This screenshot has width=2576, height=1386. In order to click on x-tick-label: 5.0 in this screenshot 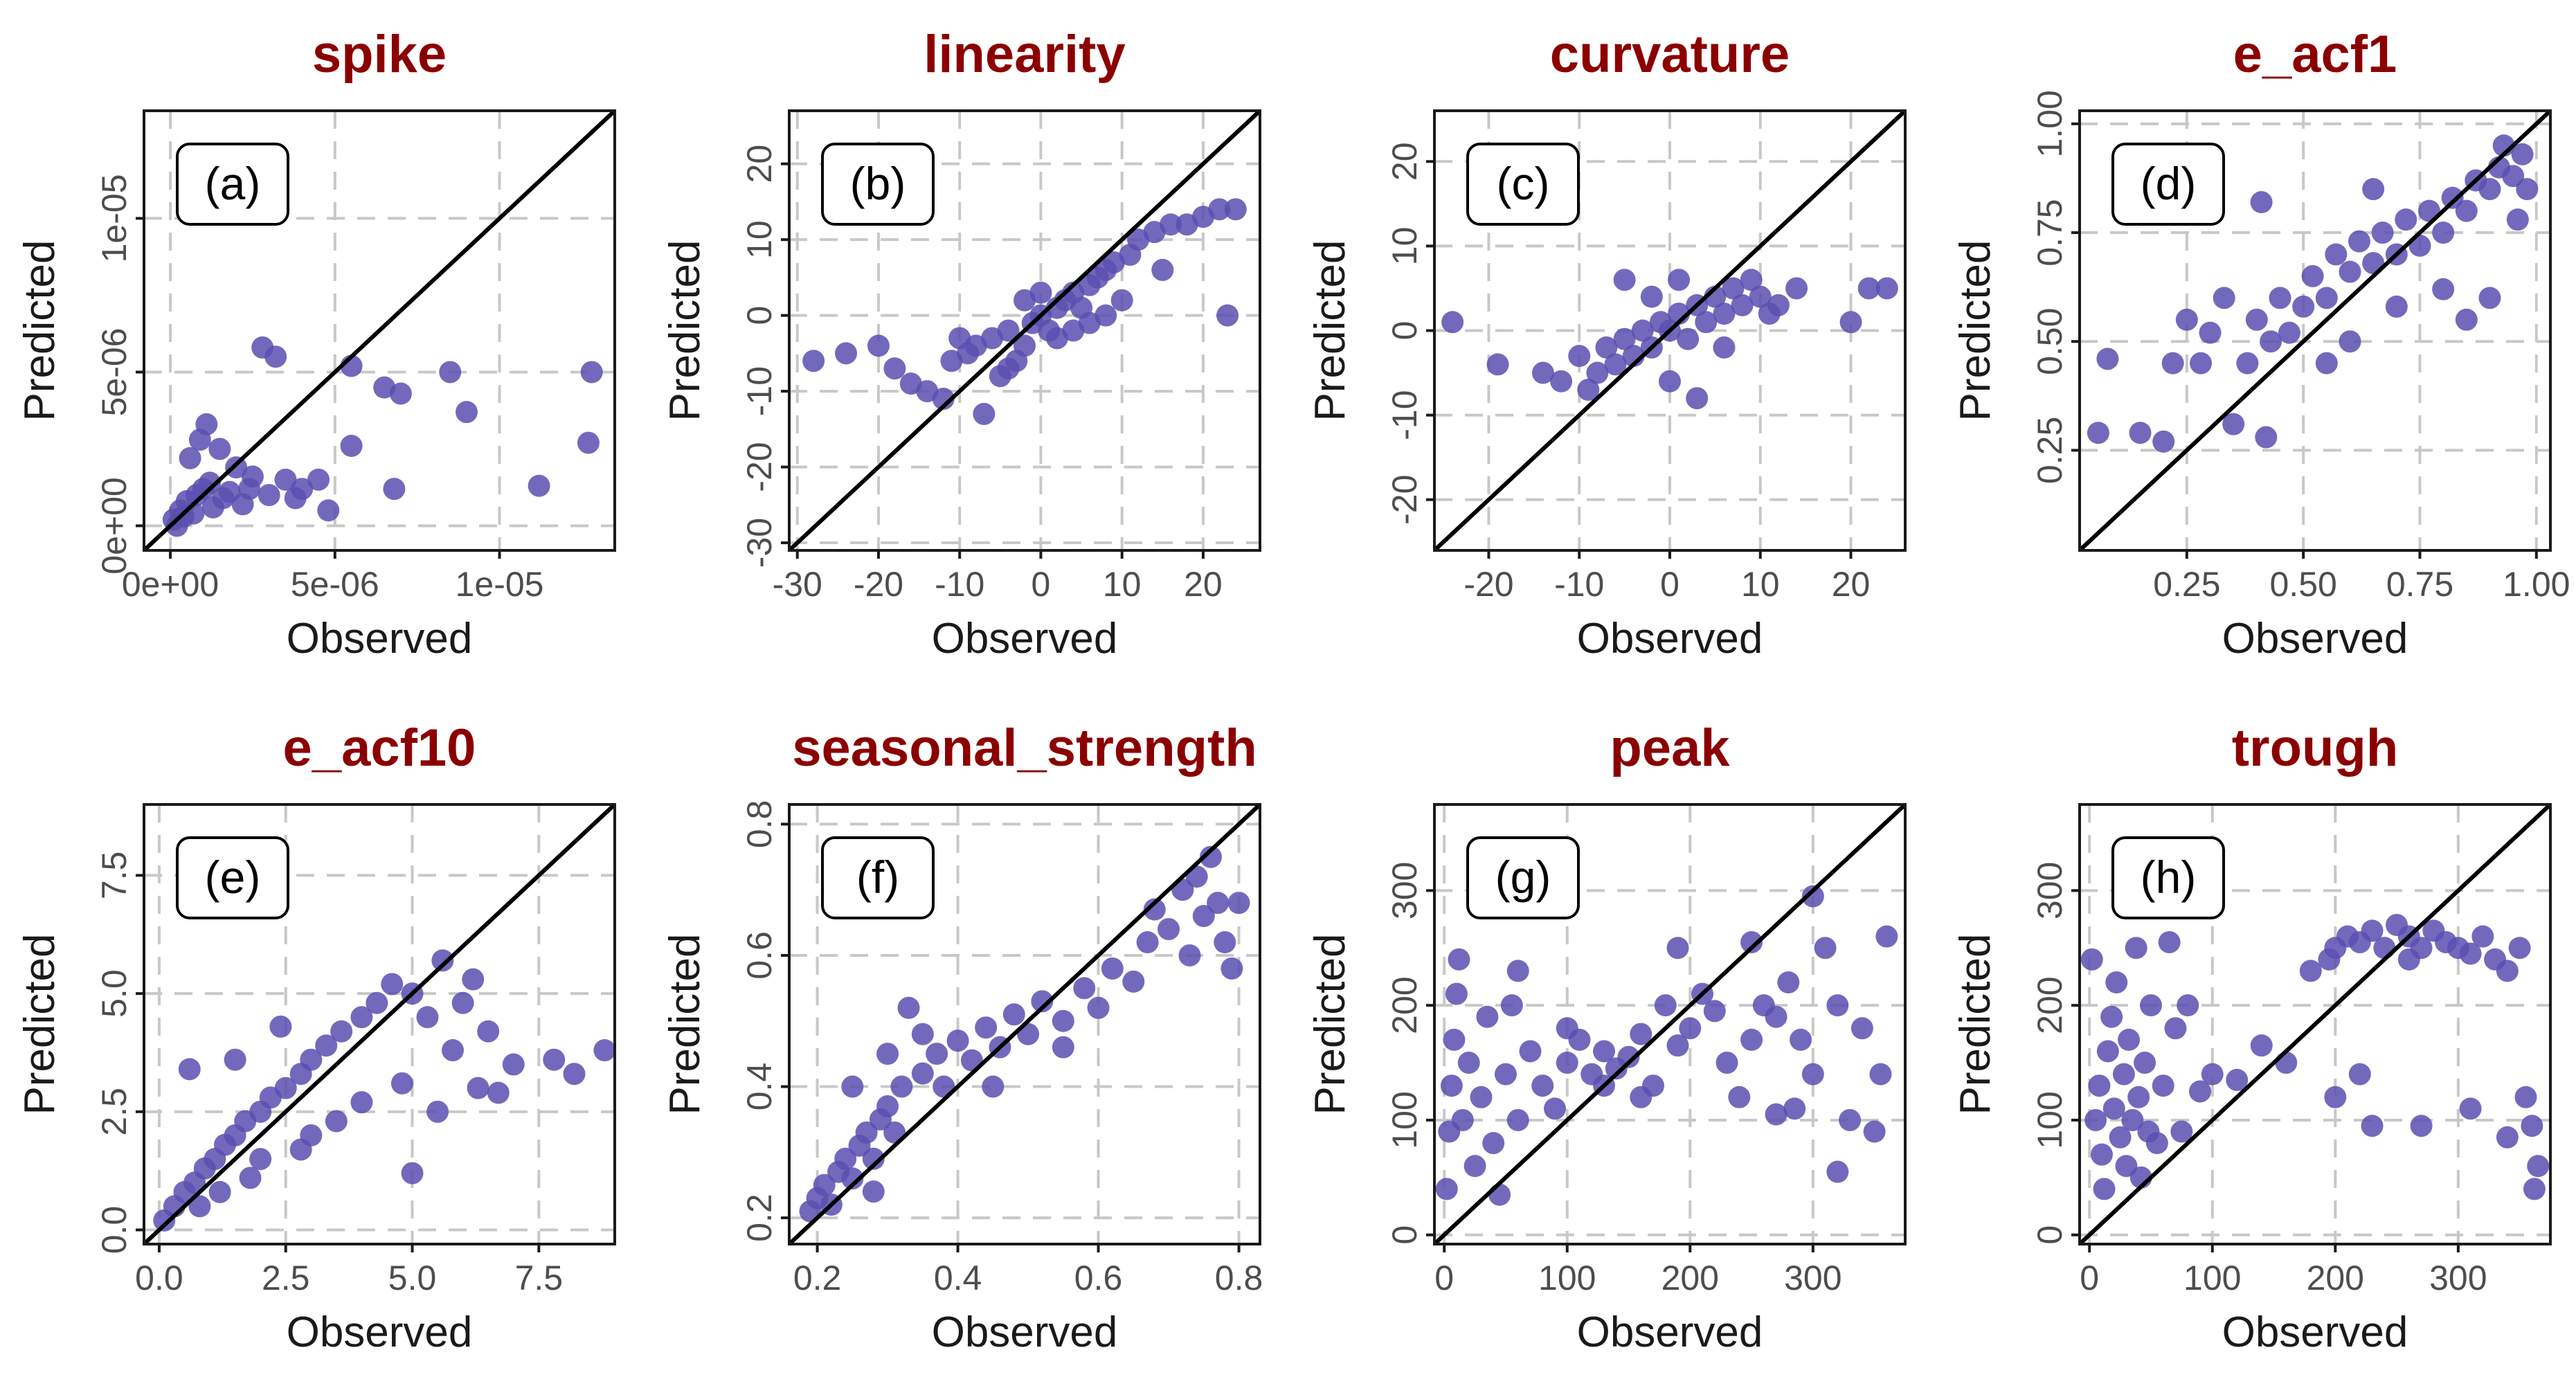, I will do `click(412, 1278)`.